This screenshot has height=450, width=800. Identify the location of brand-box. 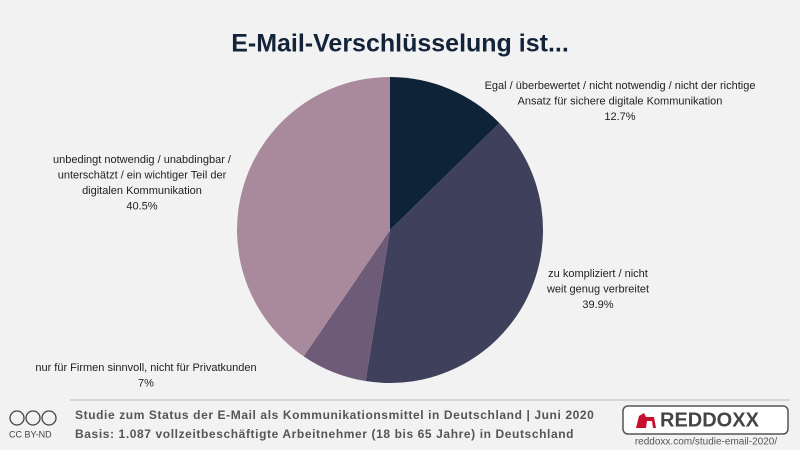
(705, 420).